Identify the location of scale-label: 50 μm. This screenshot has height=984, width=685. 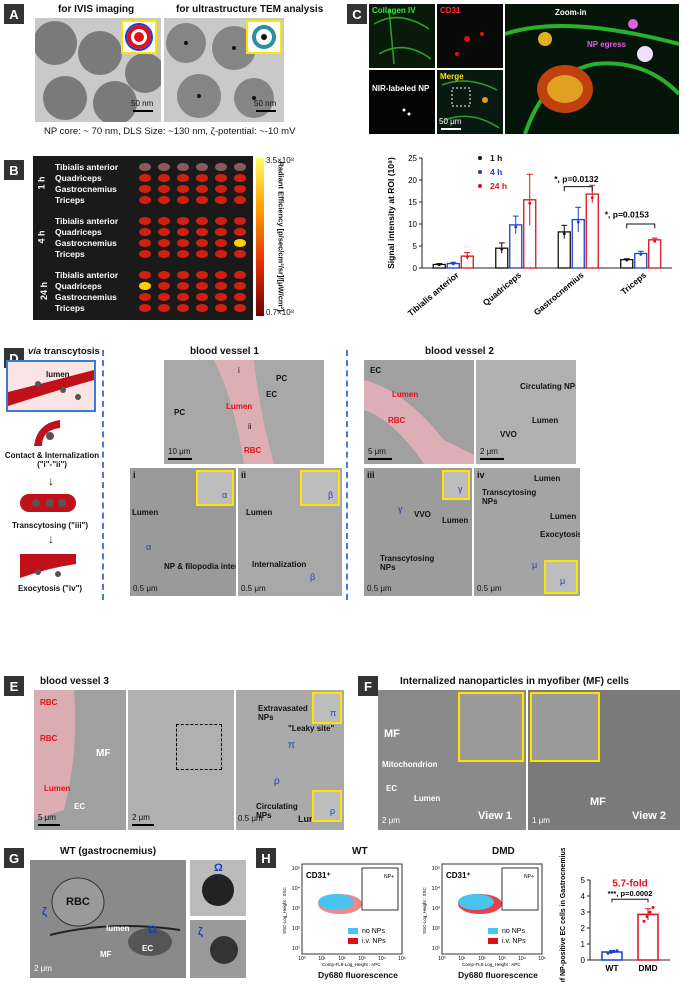
(450, 121).